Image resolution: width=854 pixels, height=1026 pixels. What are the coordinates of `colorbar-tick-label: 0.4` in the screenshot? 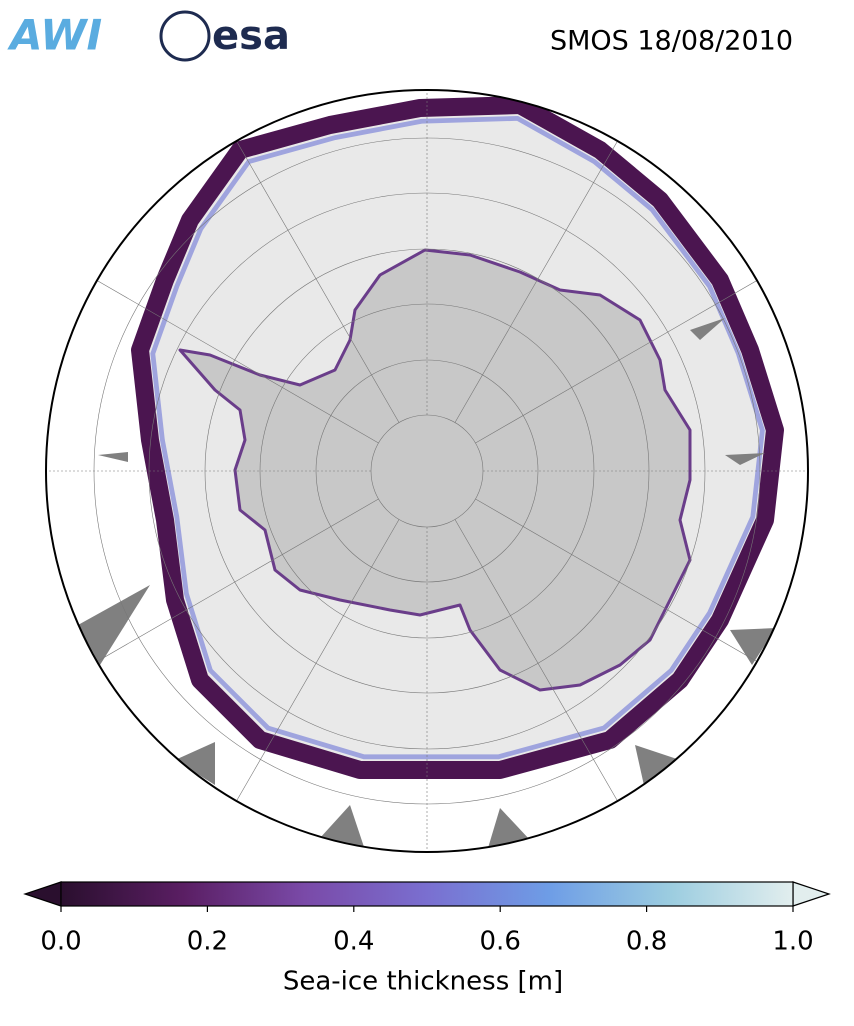 It's located at (353, 942).